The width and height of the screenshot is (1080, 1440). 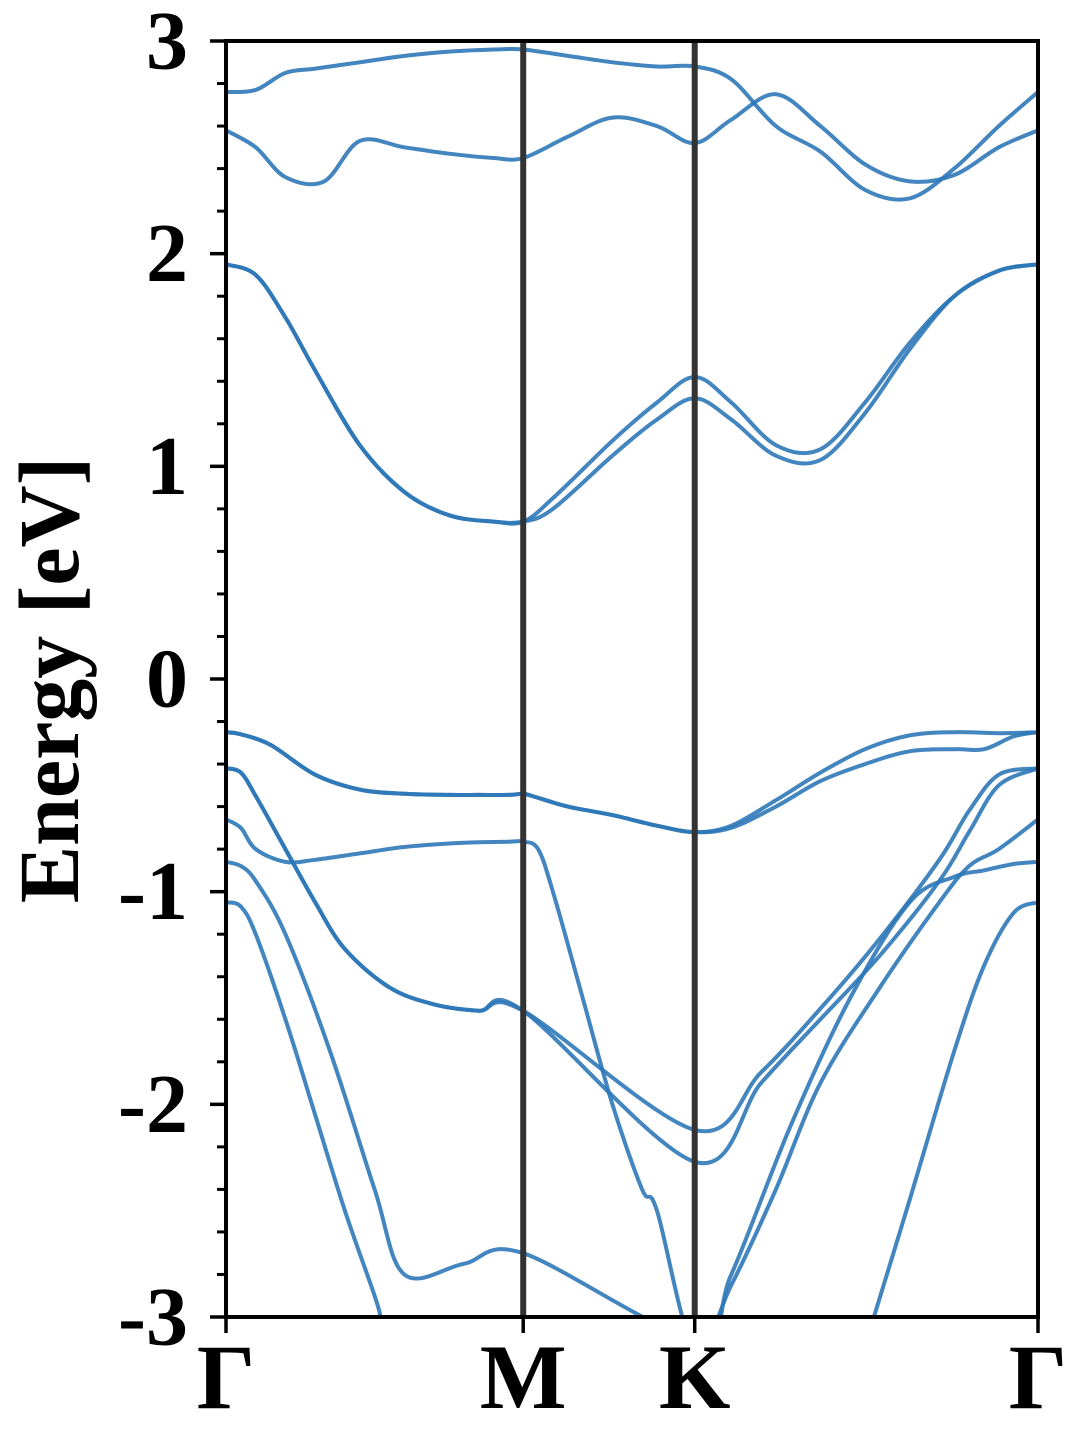 What do you see at coordinates (167, 44) in the screenshot?
I see `y-tick-label: 3` at bounding box center [167, 44].